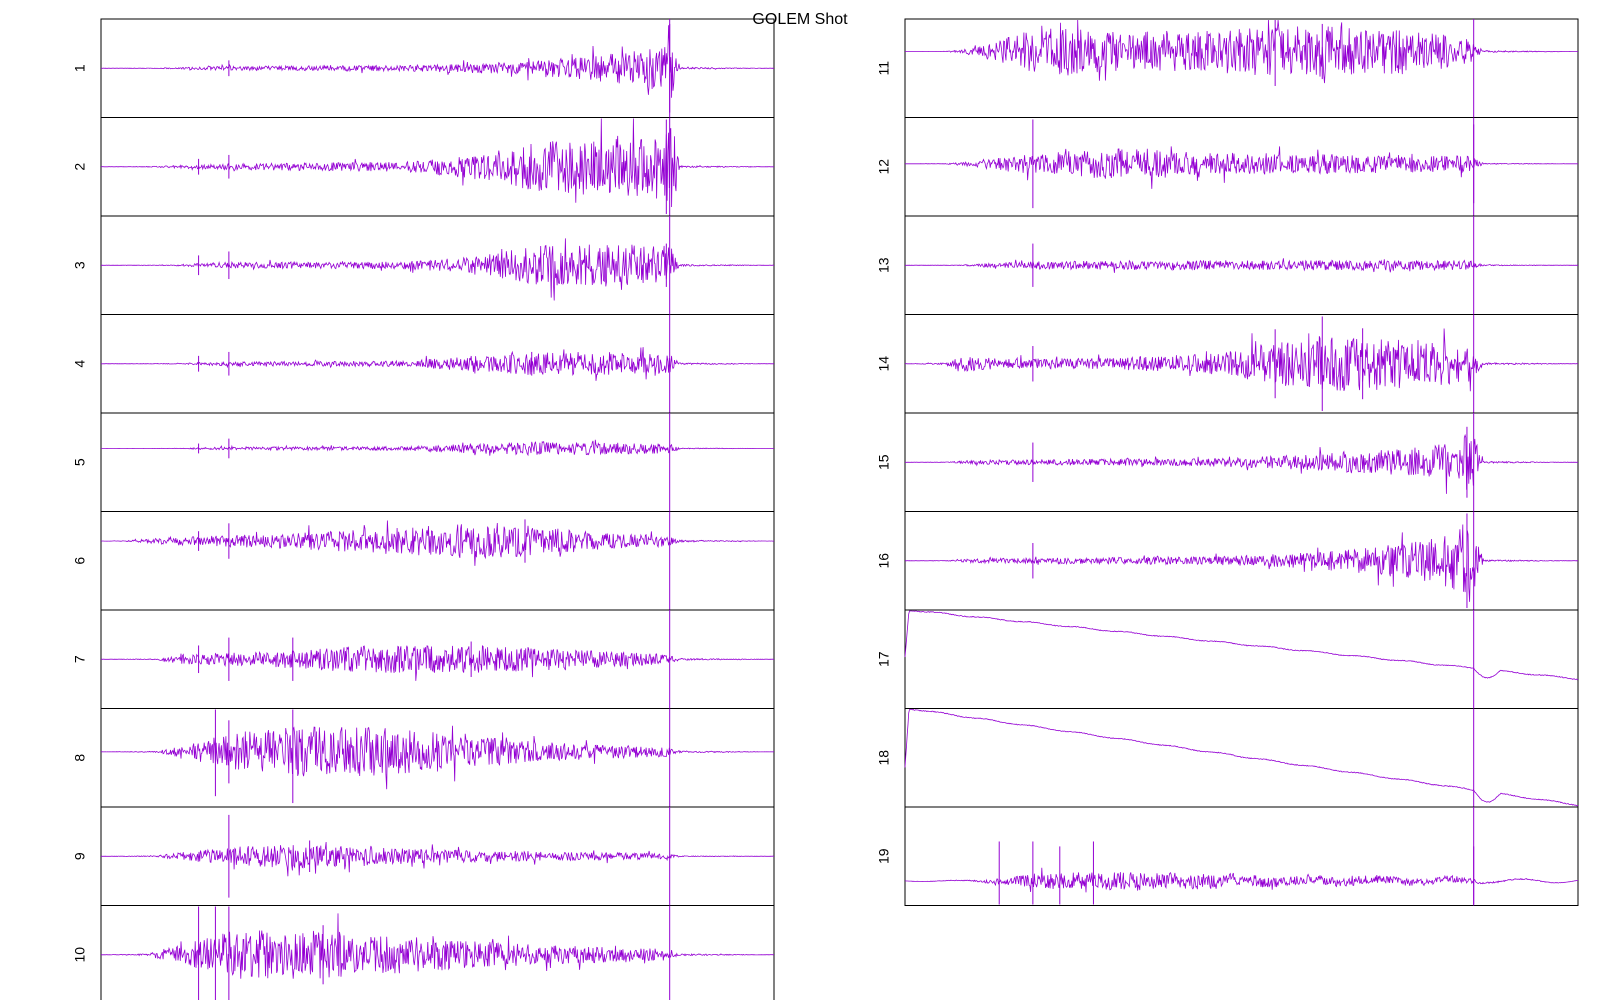 The width and height of the screenshot is (1600, 1000). I want to click on panel-6-trace, so click(437, 543).